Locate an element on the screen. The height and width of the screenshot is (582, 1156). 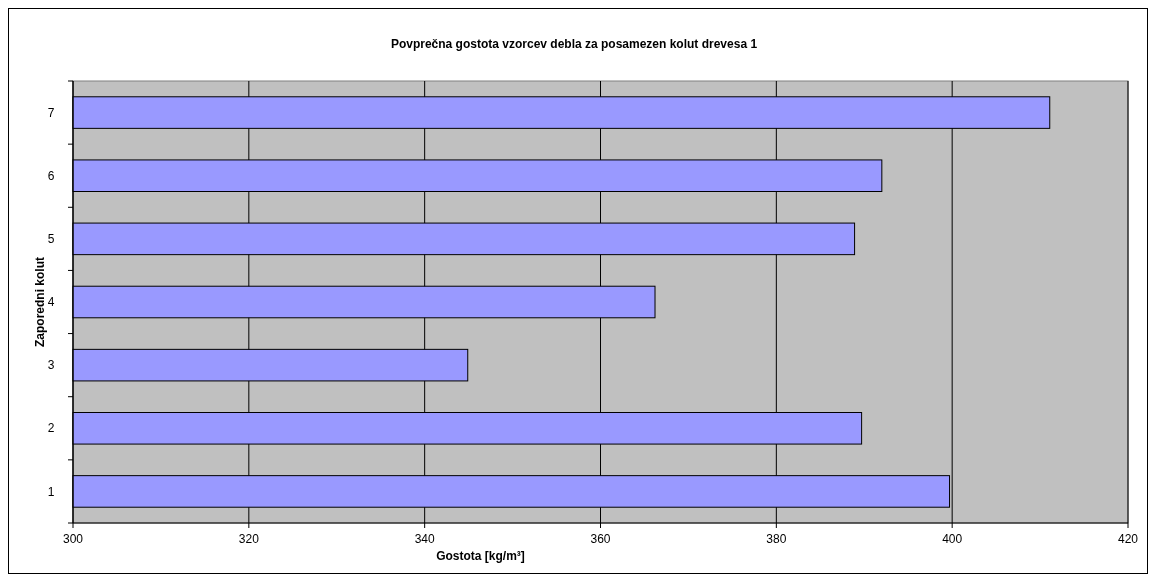
chart-title: Povprečna gostota vzorcev debla za posamezen kolut drevesa 1 is located at coordinates (574, 44).